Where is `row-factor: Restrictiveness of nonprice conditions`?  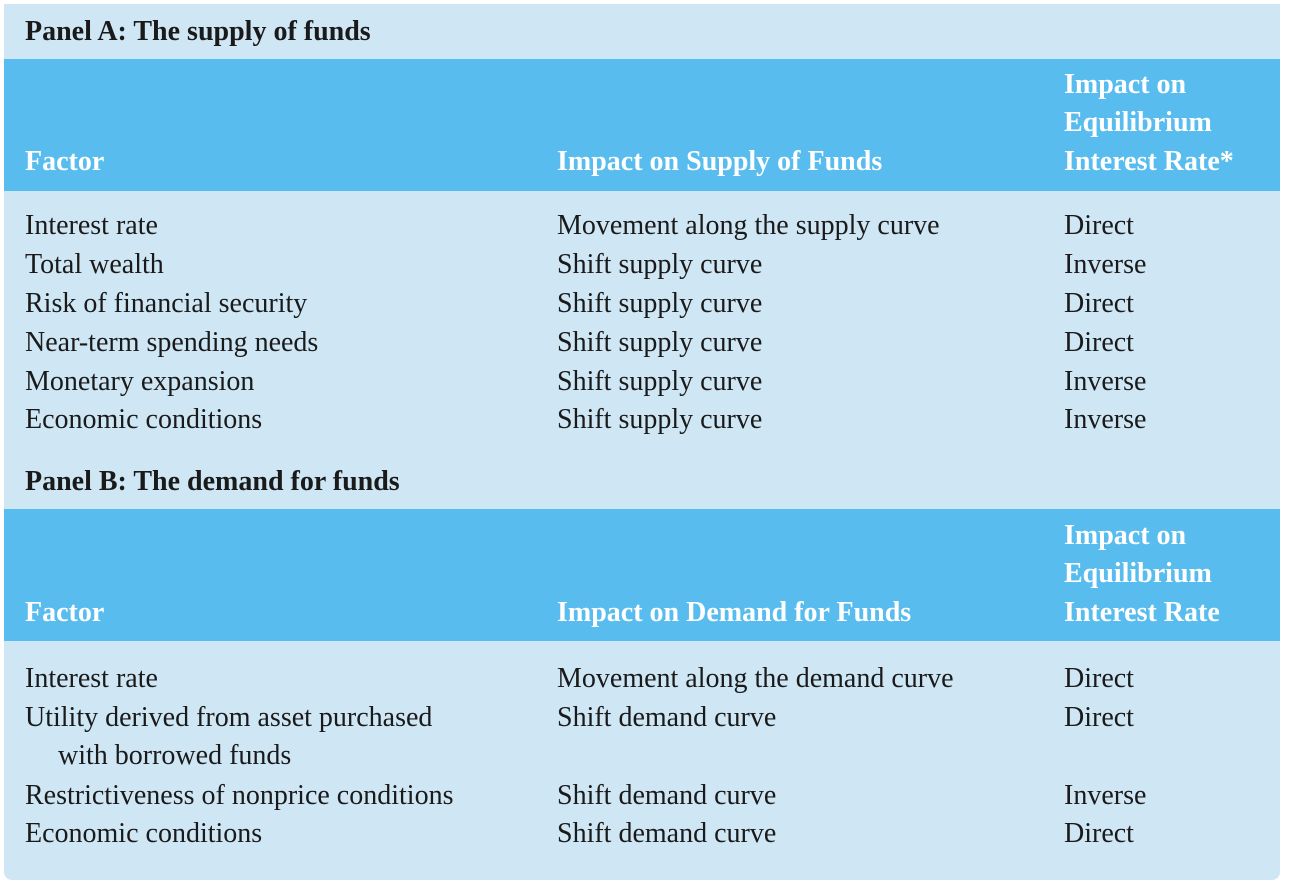 row-factor: Restrictiveness of nonprice conditions is located at coordinates (239, 795).